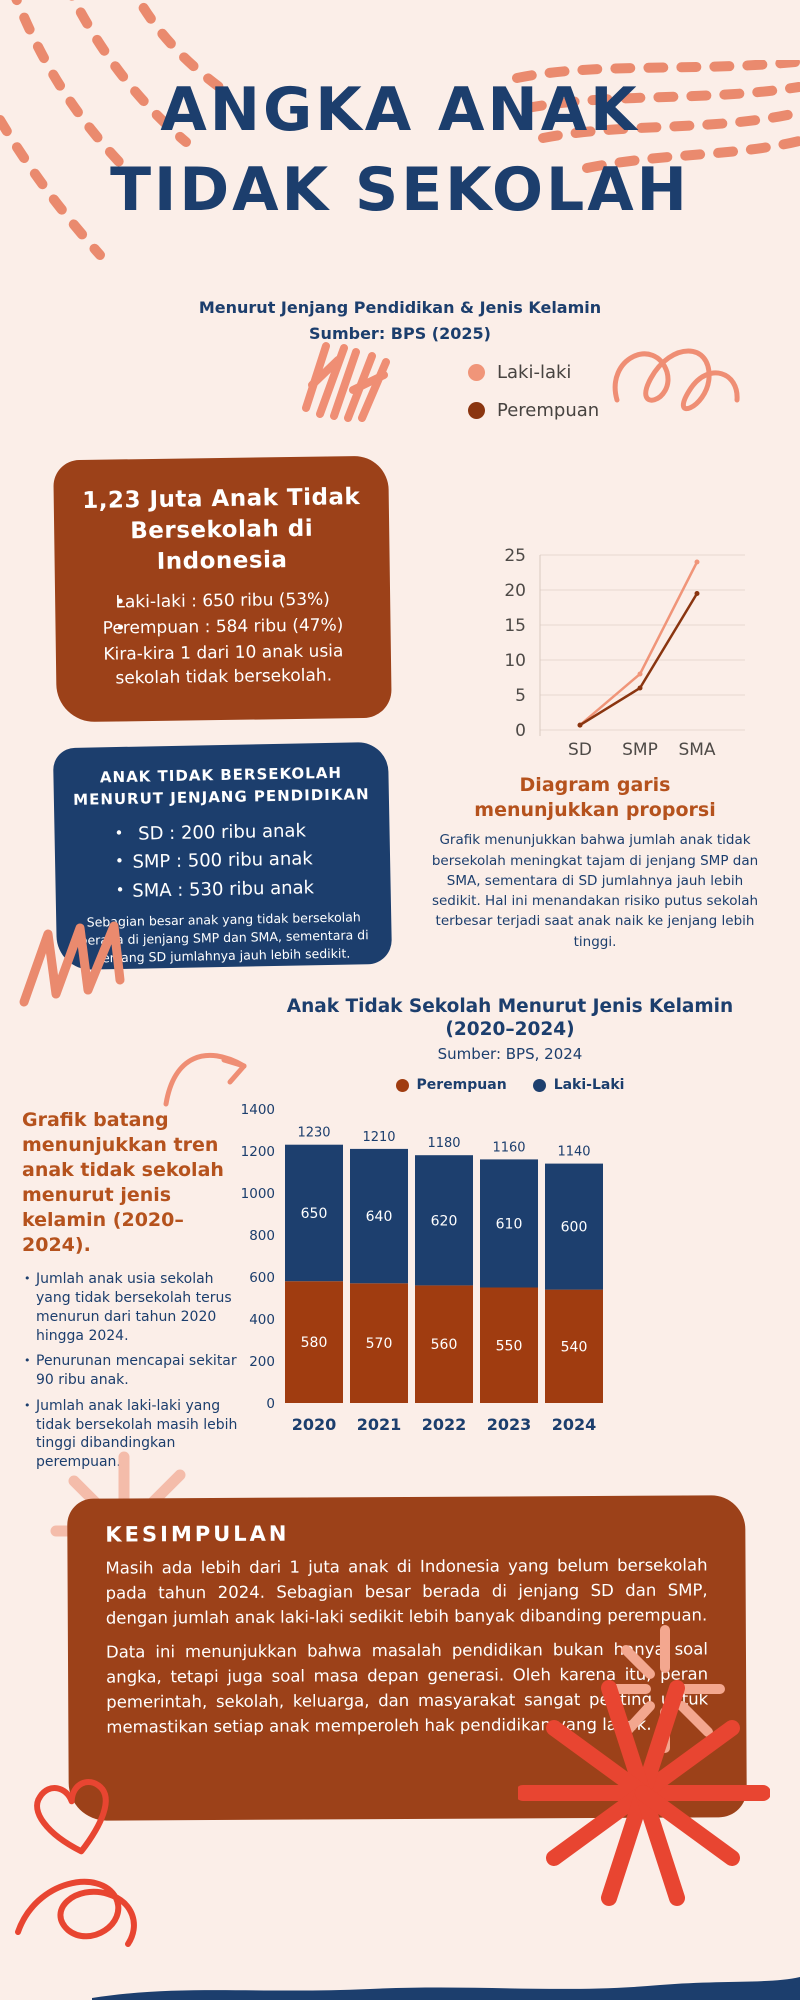 This screenshot has width=800, height=2000. I want to click on spiral-squiggle-decoration, so click(676, 379).